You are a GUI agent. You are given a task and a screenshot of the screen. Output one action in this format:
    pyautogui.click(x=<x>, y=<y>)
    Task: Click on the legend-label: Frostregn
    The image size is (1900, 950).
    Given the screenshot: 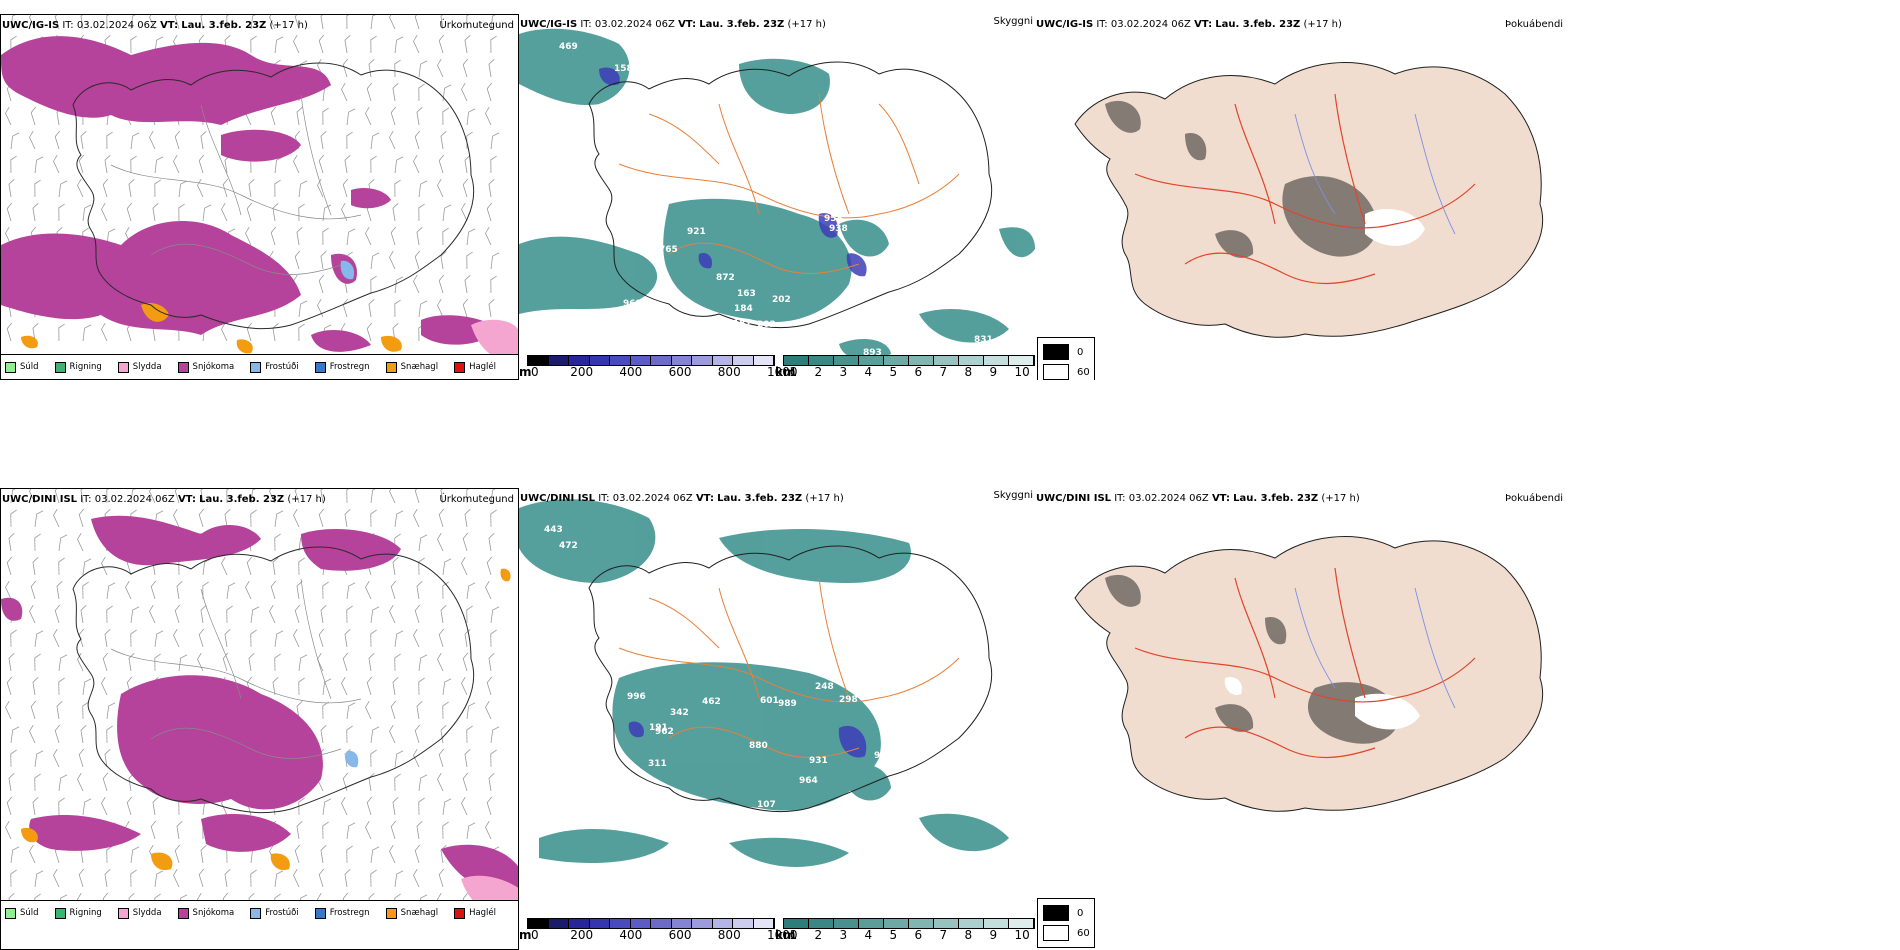 What is the action you would take?
    pyautogui.click(x=349, y=913)
    